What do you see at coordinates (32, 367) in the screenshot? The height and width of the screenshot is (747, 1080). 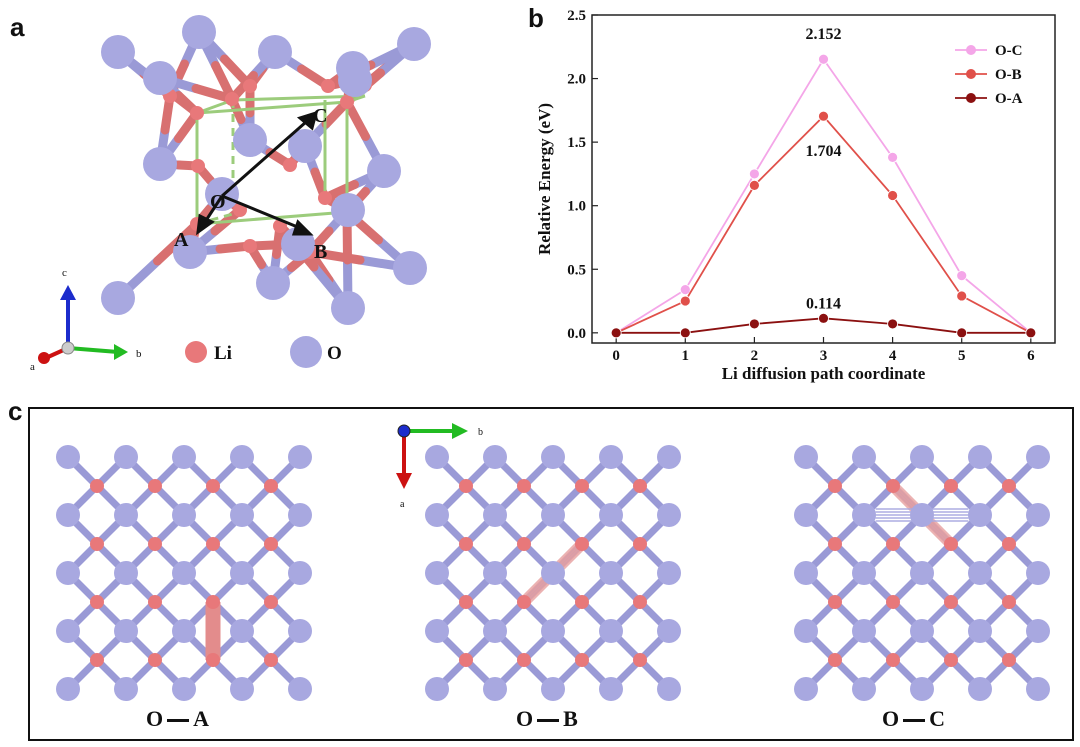 I see `axis-a-label: a` at bounding box center [32, 367].